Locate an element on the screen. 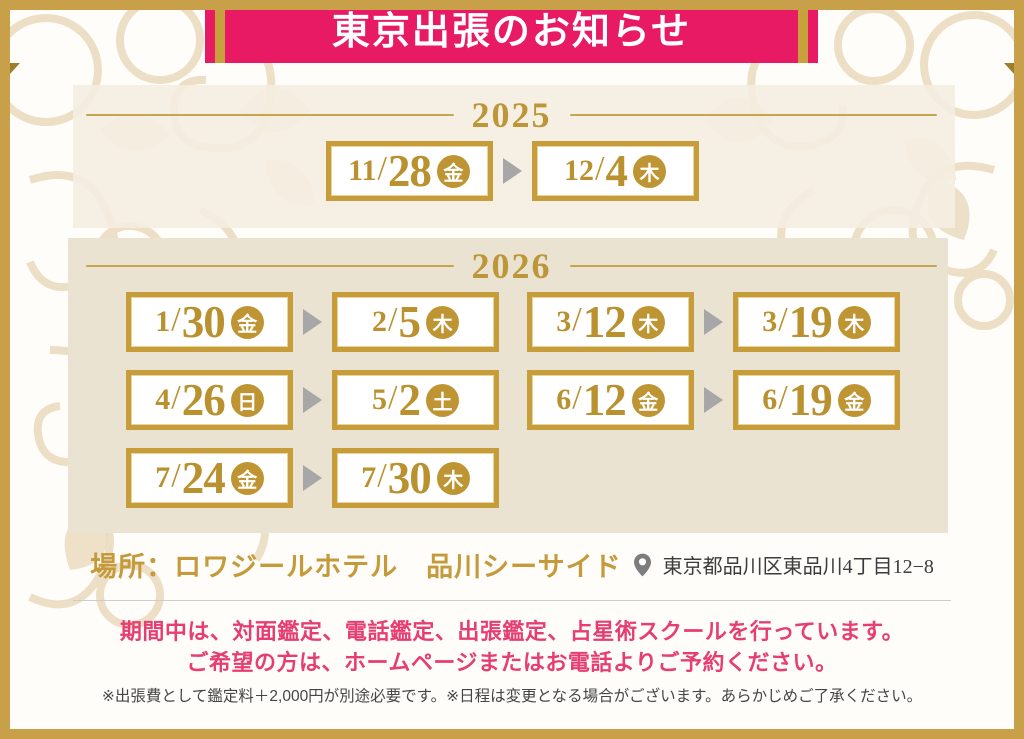 Image resolution: width=1024 pixels, height=739 pixels. date-box: 5/2 土 is located at coordinates (415, 400).